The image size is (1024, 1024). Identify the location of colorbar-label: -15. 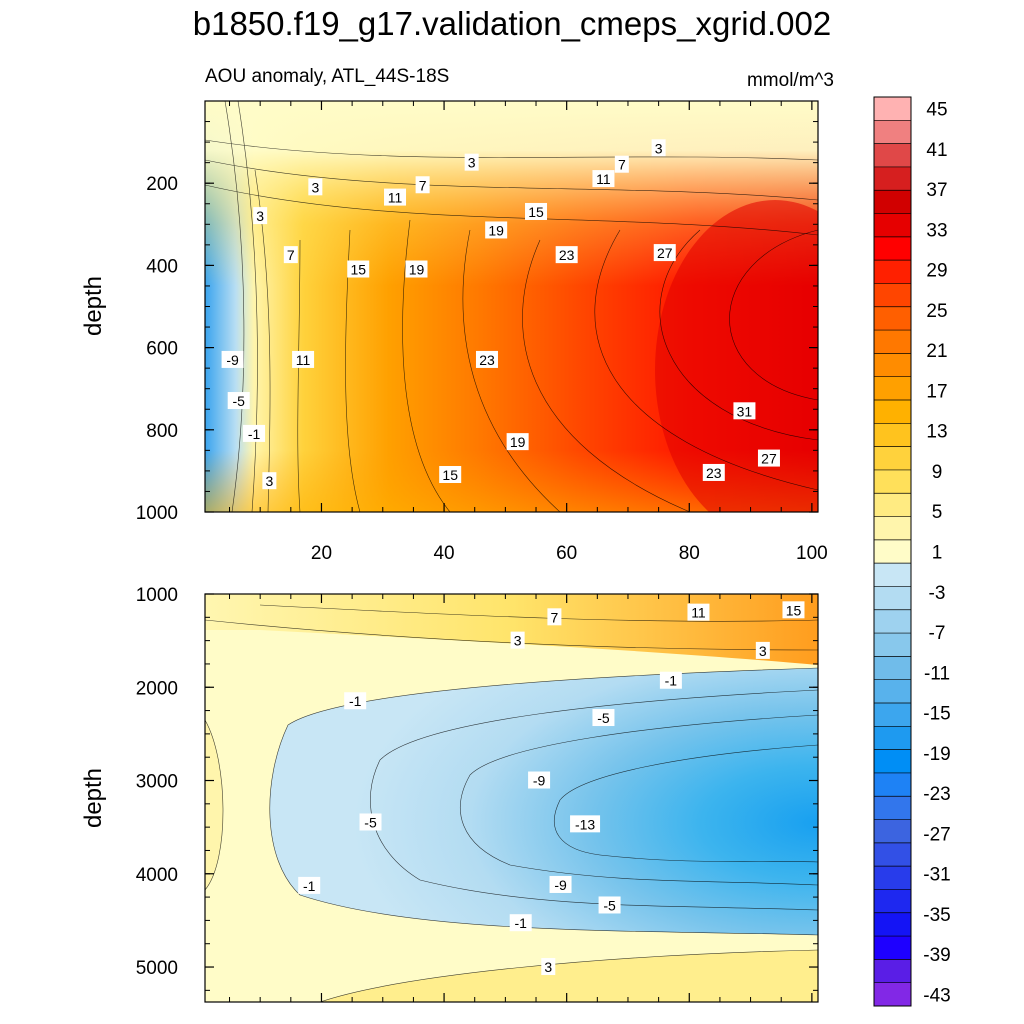
(936, 714).